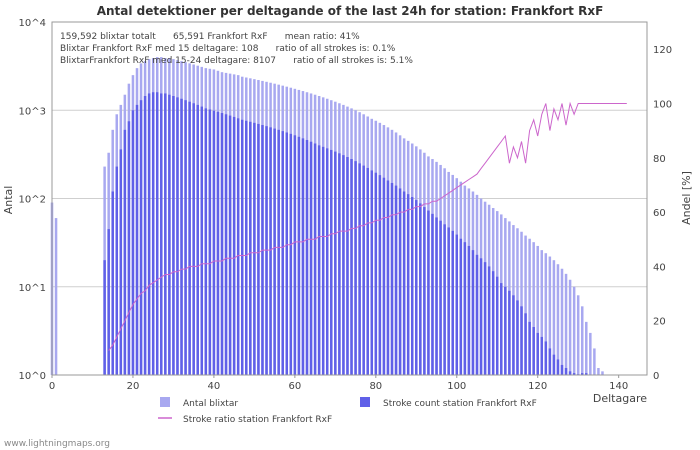 Image resolution: width=700 pixels, height=450 pixels. I want to click on y-tick-label: 10^3, so click(32, 111).